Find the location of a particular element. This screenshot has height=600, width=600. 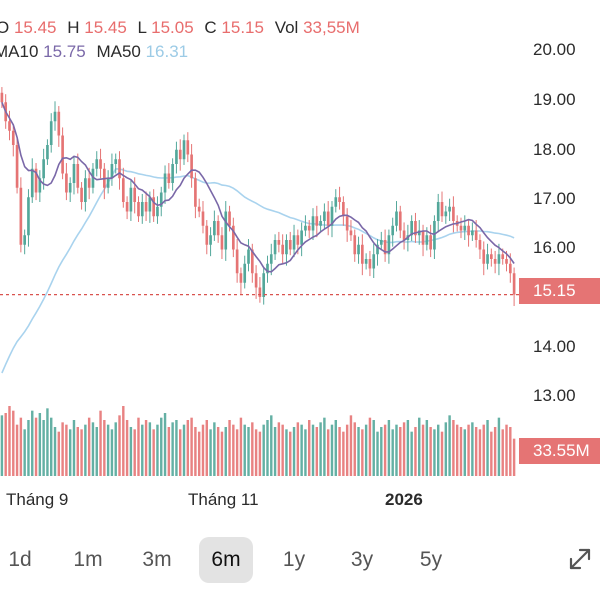

range-button-5y: 5y is located at coordinates (431, 559).